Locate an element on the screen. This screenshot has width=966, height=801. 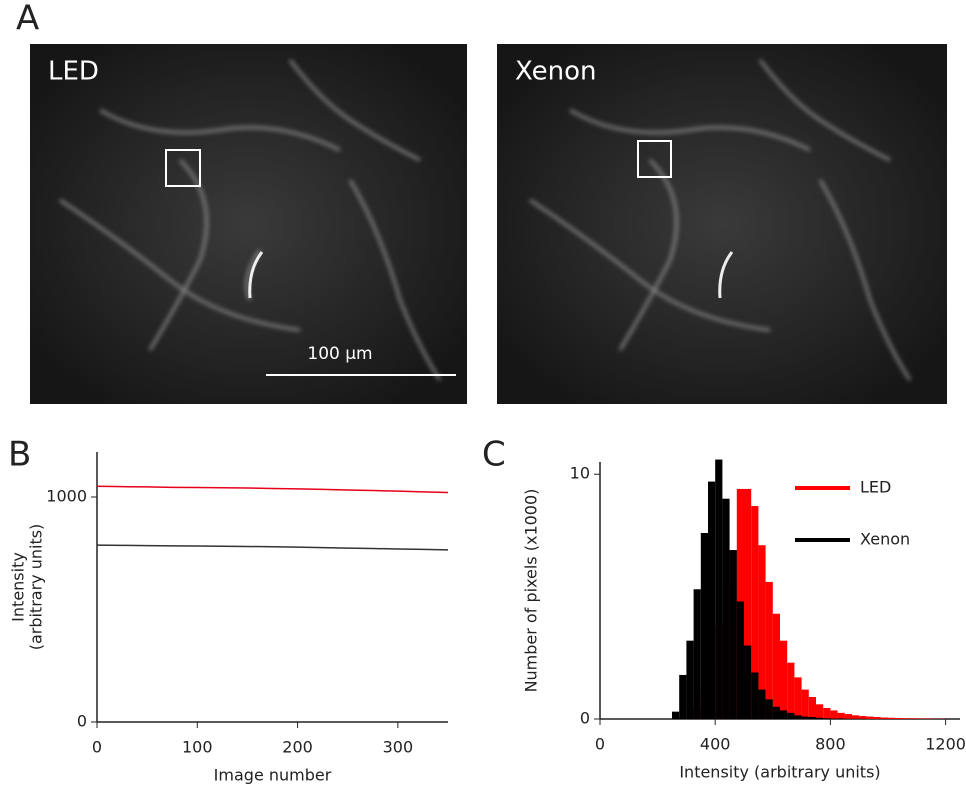
image-label: Xenon is located at coordinates (556, 72).